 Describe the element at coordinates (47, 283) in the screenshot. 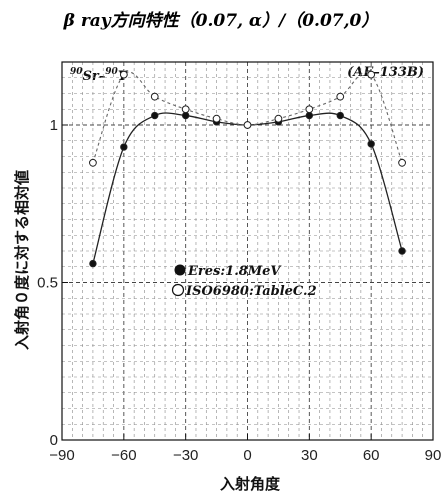

I see `y-tick-label: 0.5` at that location.